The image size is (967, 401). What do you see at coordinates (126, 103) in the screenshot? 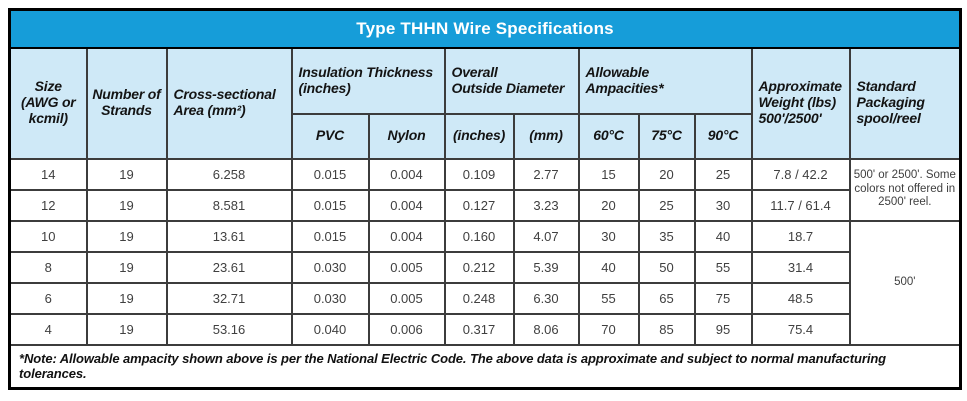
I see `col-header-strands: Number of Strands` at bounding box center [126, 103].